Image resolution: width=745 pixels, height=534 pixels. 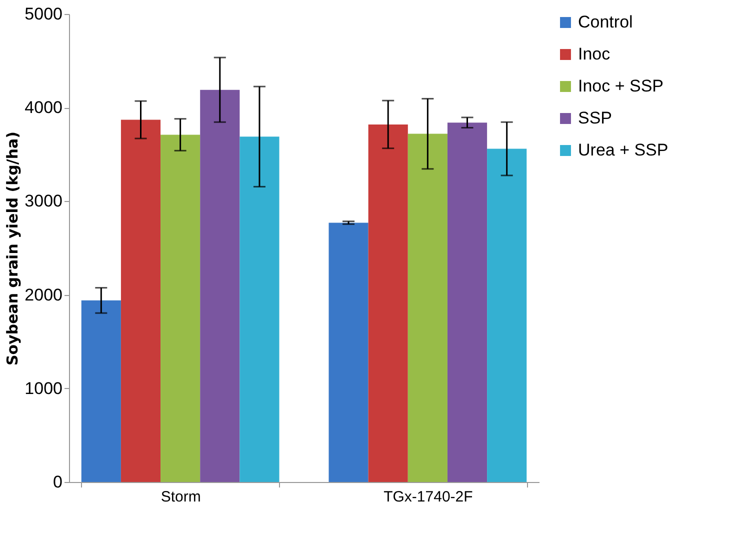 What do you see at coordinates (43, 108) in the screenshot?
I see `y-tick-label: 4000` at bounding box center [43, 108].